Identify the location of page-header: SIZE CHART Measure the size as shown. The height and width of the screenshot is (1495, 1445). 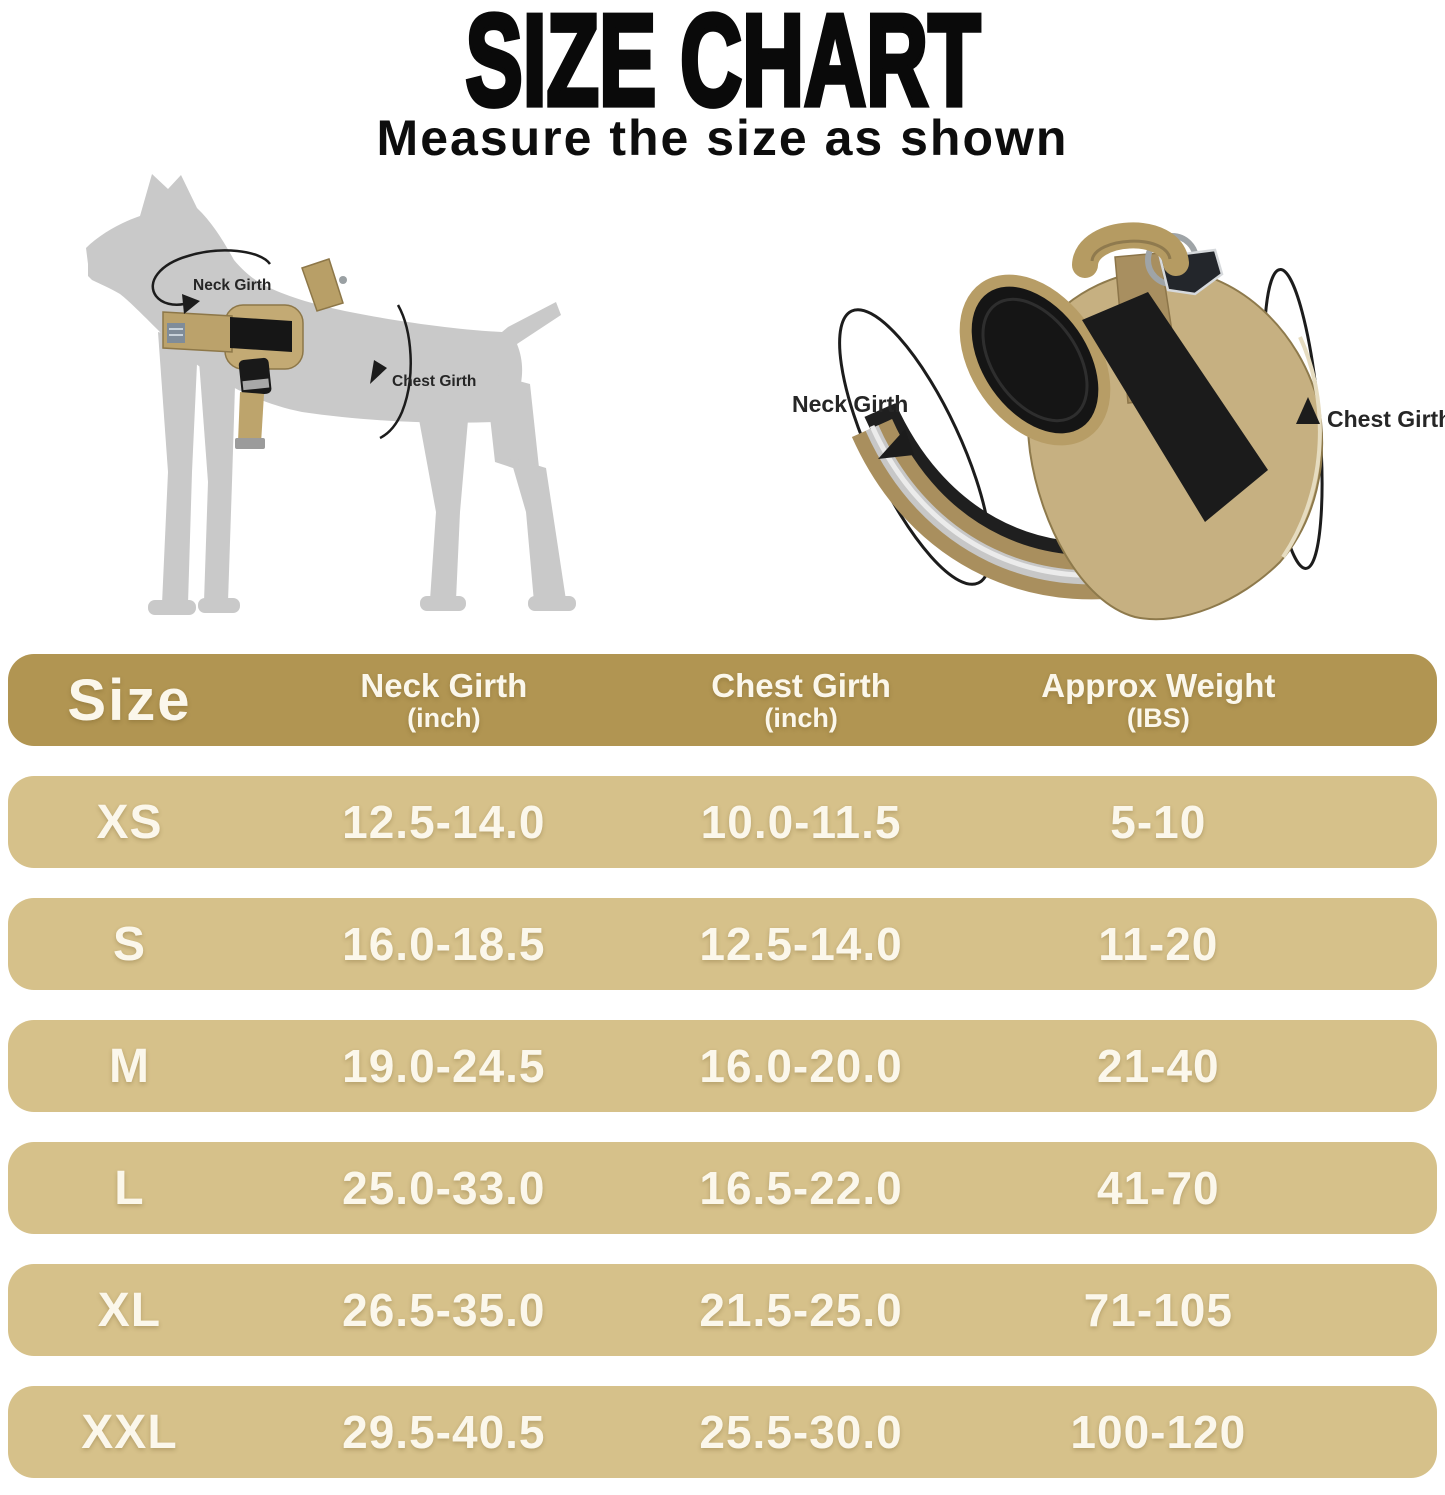
(722, 86).